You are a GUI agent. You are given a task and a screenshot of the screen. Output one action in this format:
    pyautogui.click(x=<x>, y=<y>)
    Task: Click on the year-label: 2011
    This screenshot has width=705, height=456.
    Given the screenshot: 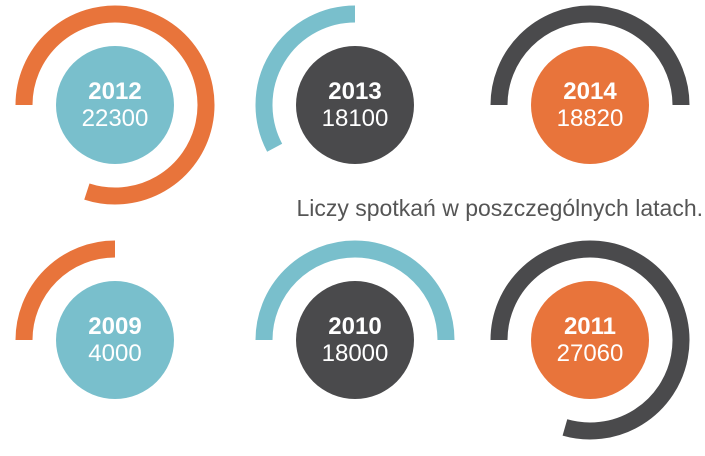 What is the action you would take?
    pyautogui.click(x=590, y=326)
    